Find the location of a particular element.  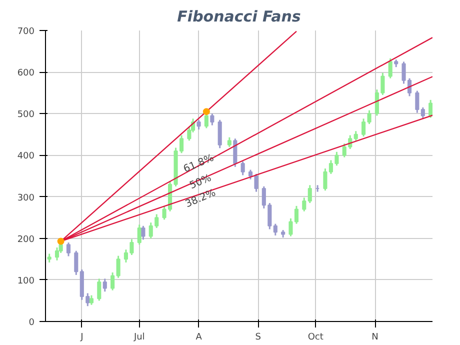

y-tick-label: 600 is located at coordinates (26, 73).